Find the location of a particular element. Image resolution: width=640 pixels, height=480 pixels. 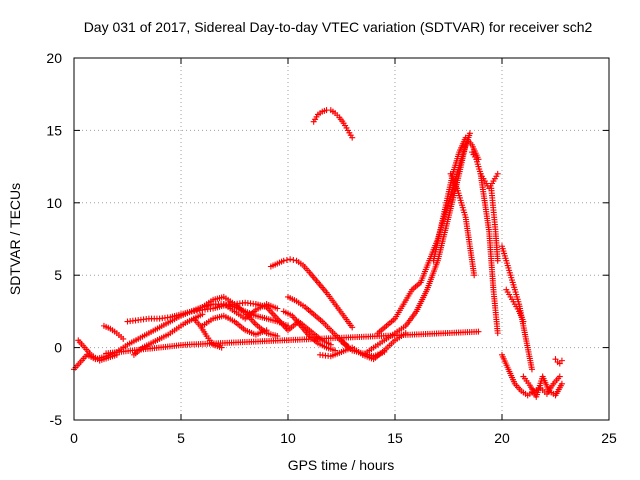

x-tick-label: 0 is located at coordinates (74, 438).